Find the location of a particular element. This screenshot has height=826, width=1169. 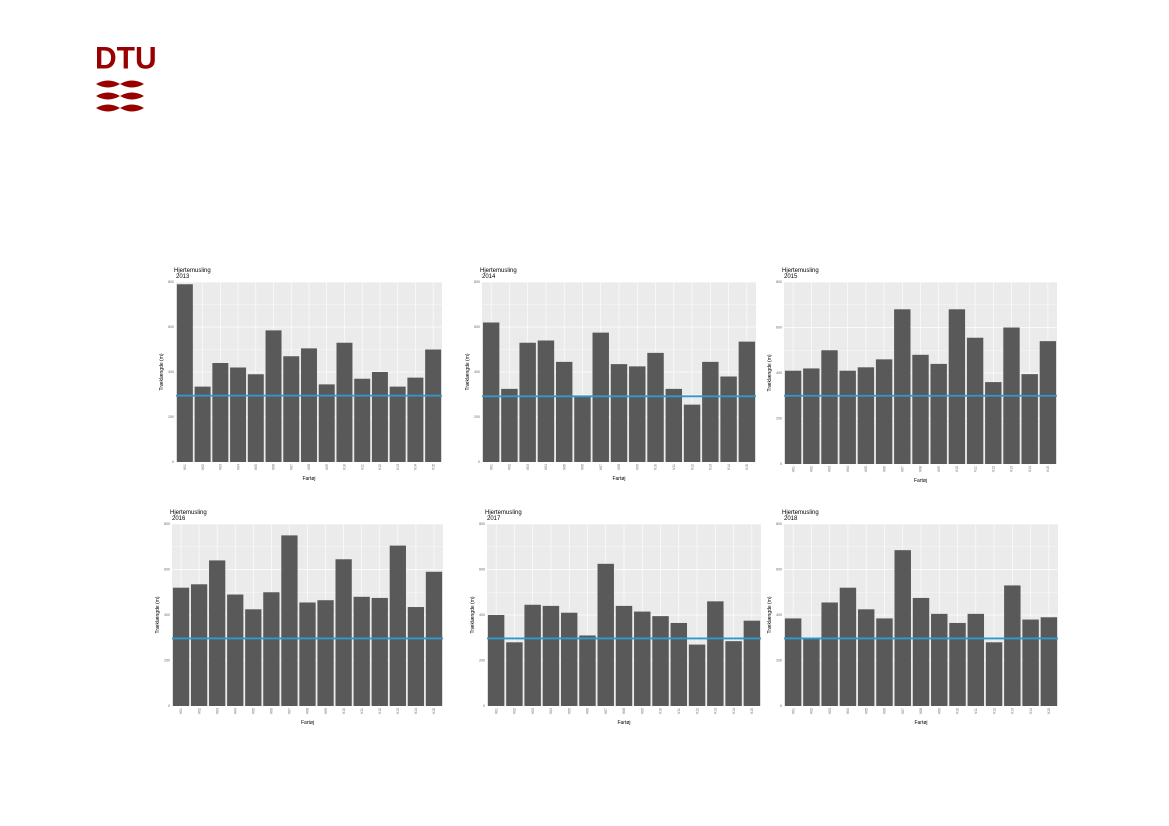

y-tick-label: 200 is located at coordinates (779, 419).